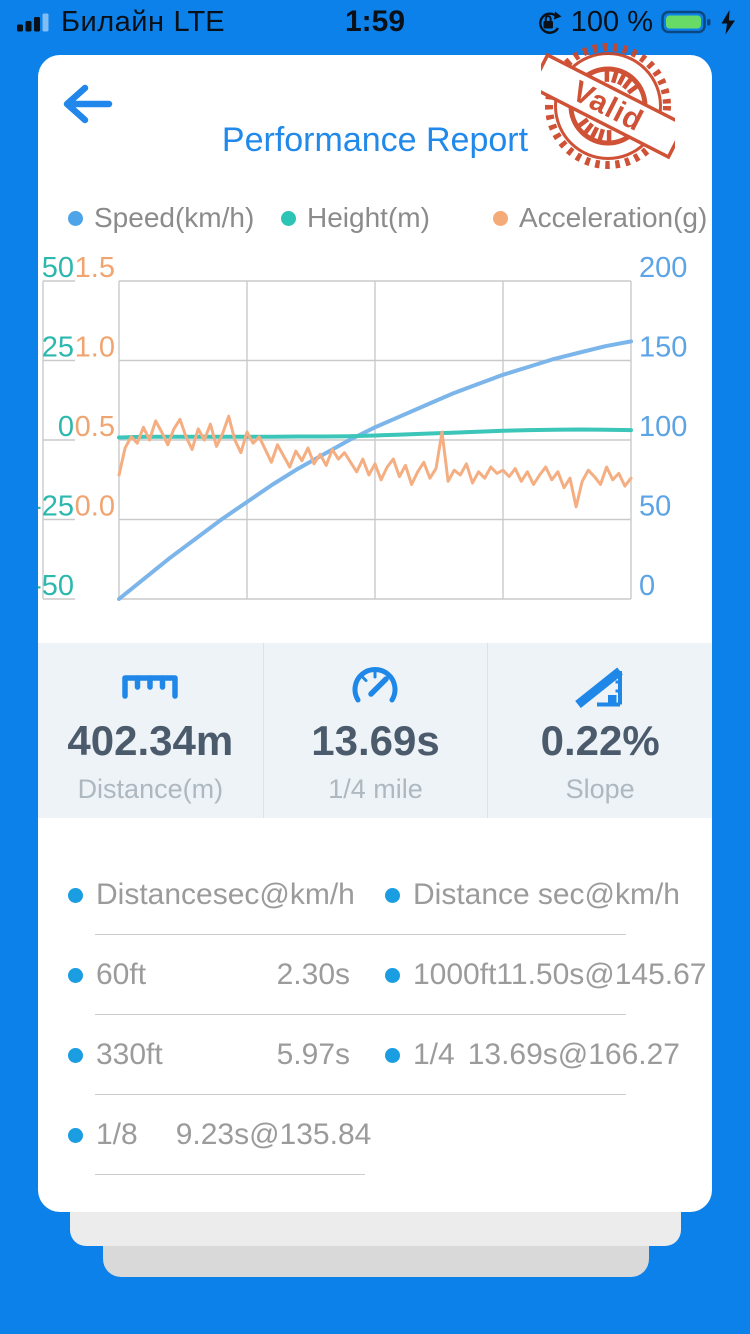  What do you see at coordinates (573, 1054) in the screenshot?
I see `split-value: 13.69s@166.27` at bounding box center [573, 1054].